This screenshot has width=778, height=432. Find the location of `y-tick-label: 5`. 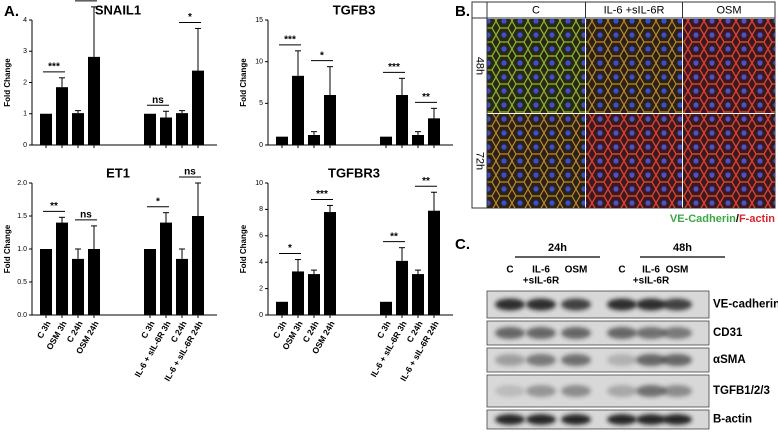

y-tick-label: 5 is located at coordinates (261, 103).